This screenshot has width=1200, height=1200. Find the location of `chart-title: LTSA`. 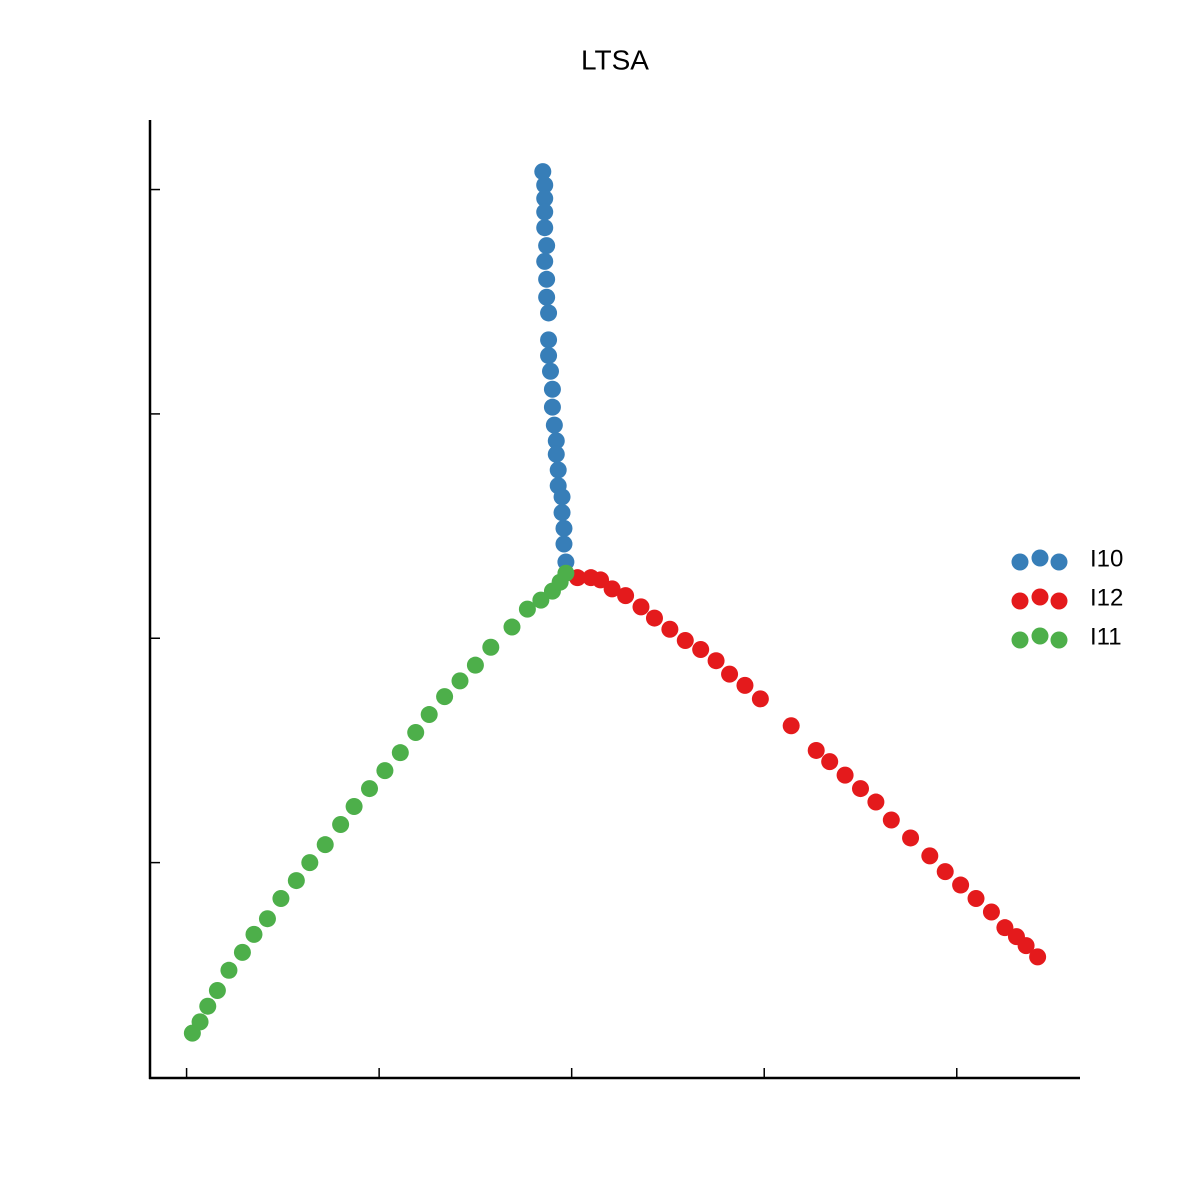

chart-title: LTSA is located at coordinates (615, 59).